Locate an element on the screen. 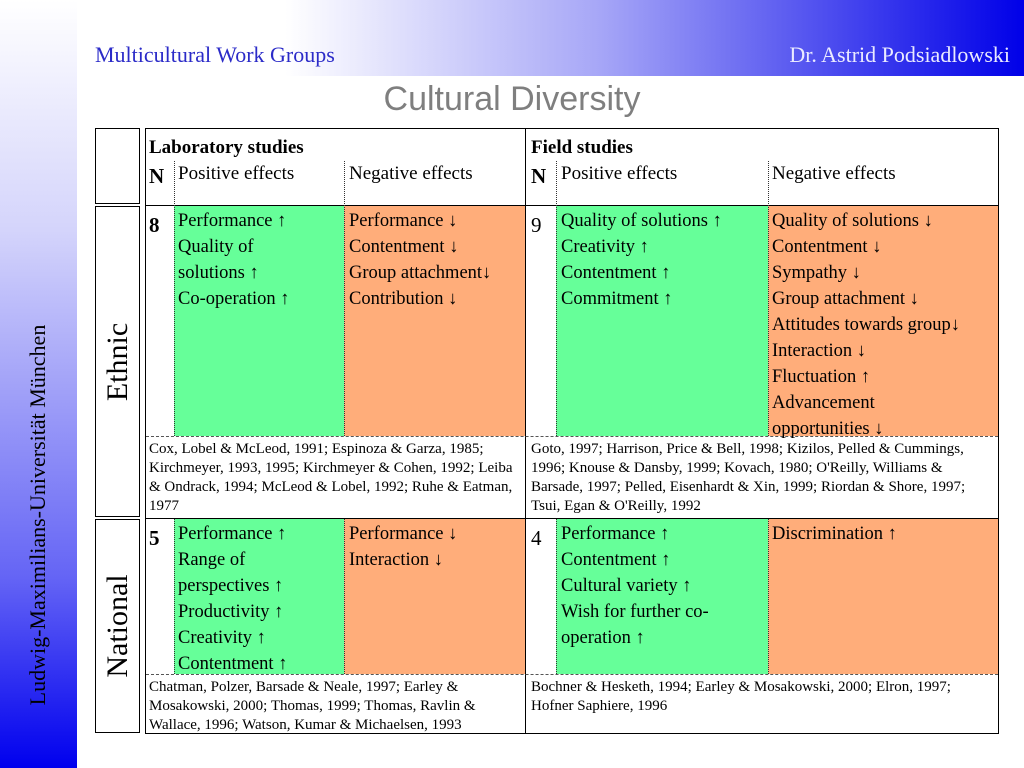 The image size is (1024, 768). header-divider is located at coordinates (572, 205).